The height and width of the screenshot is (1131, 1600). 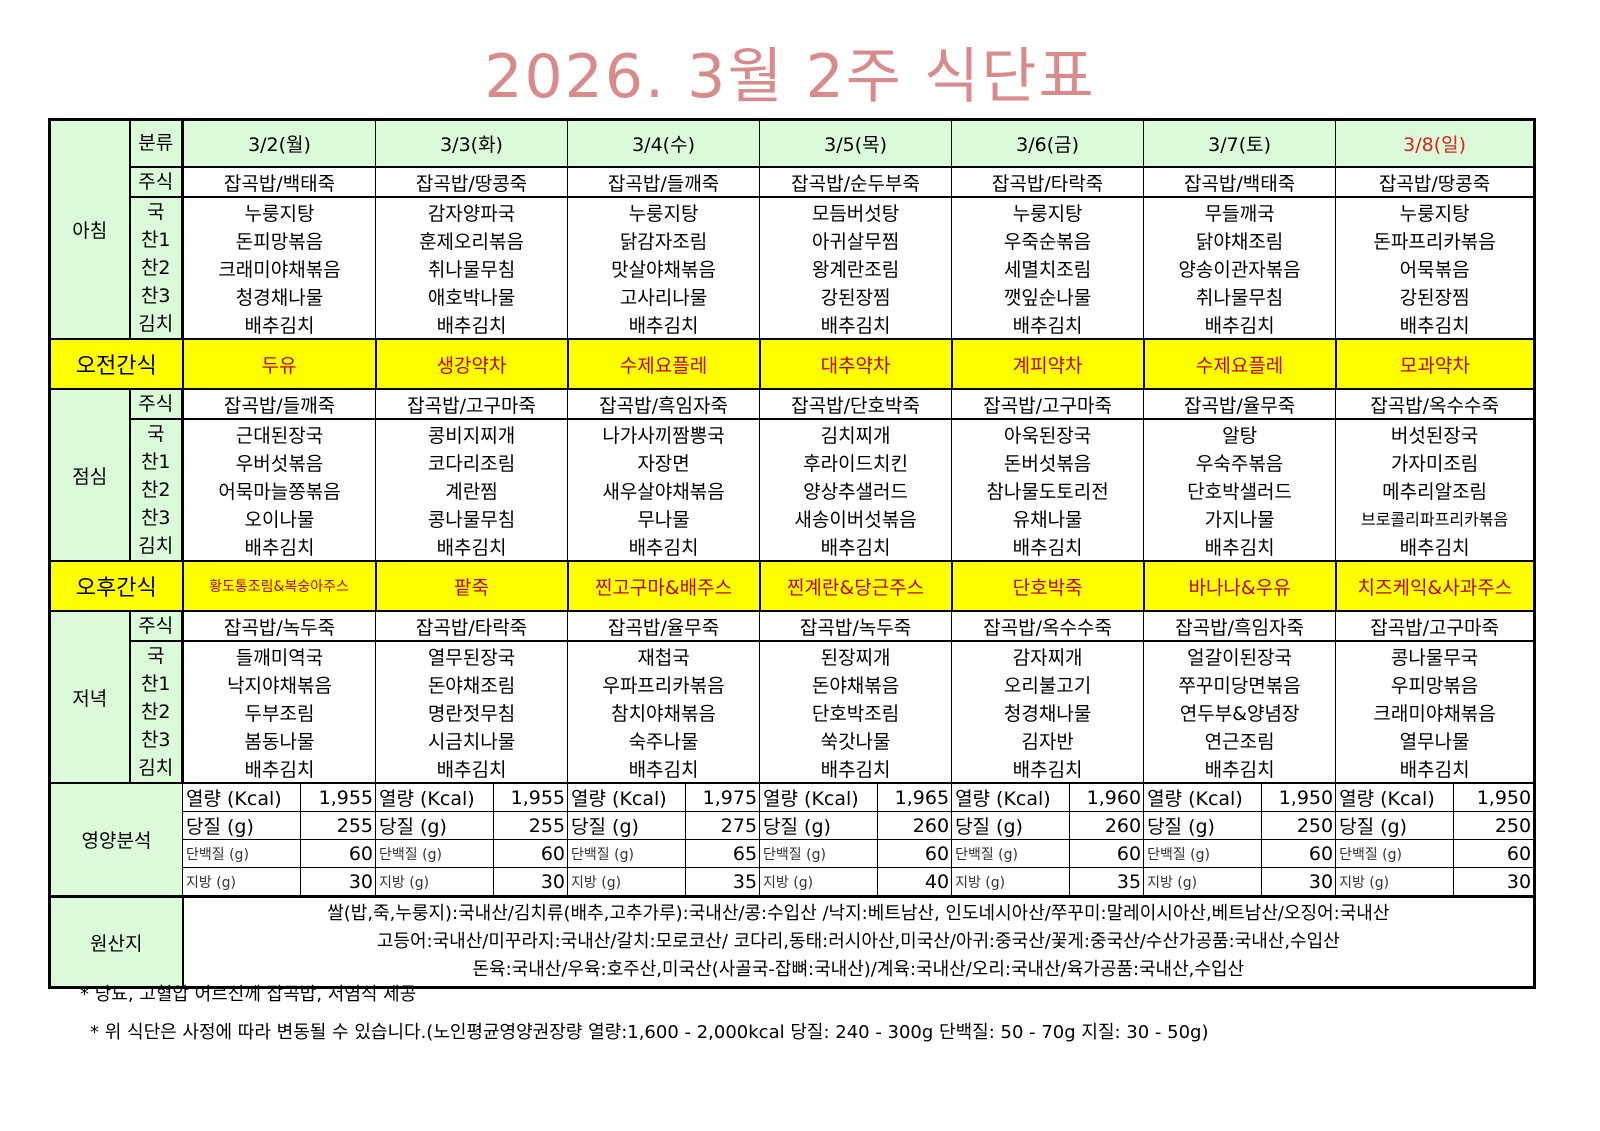 What do you see at coordinates (1240, 268) in the screenshot?
I see `menu-item: 양송이관자볶음` at bounding box center [1240, 268].